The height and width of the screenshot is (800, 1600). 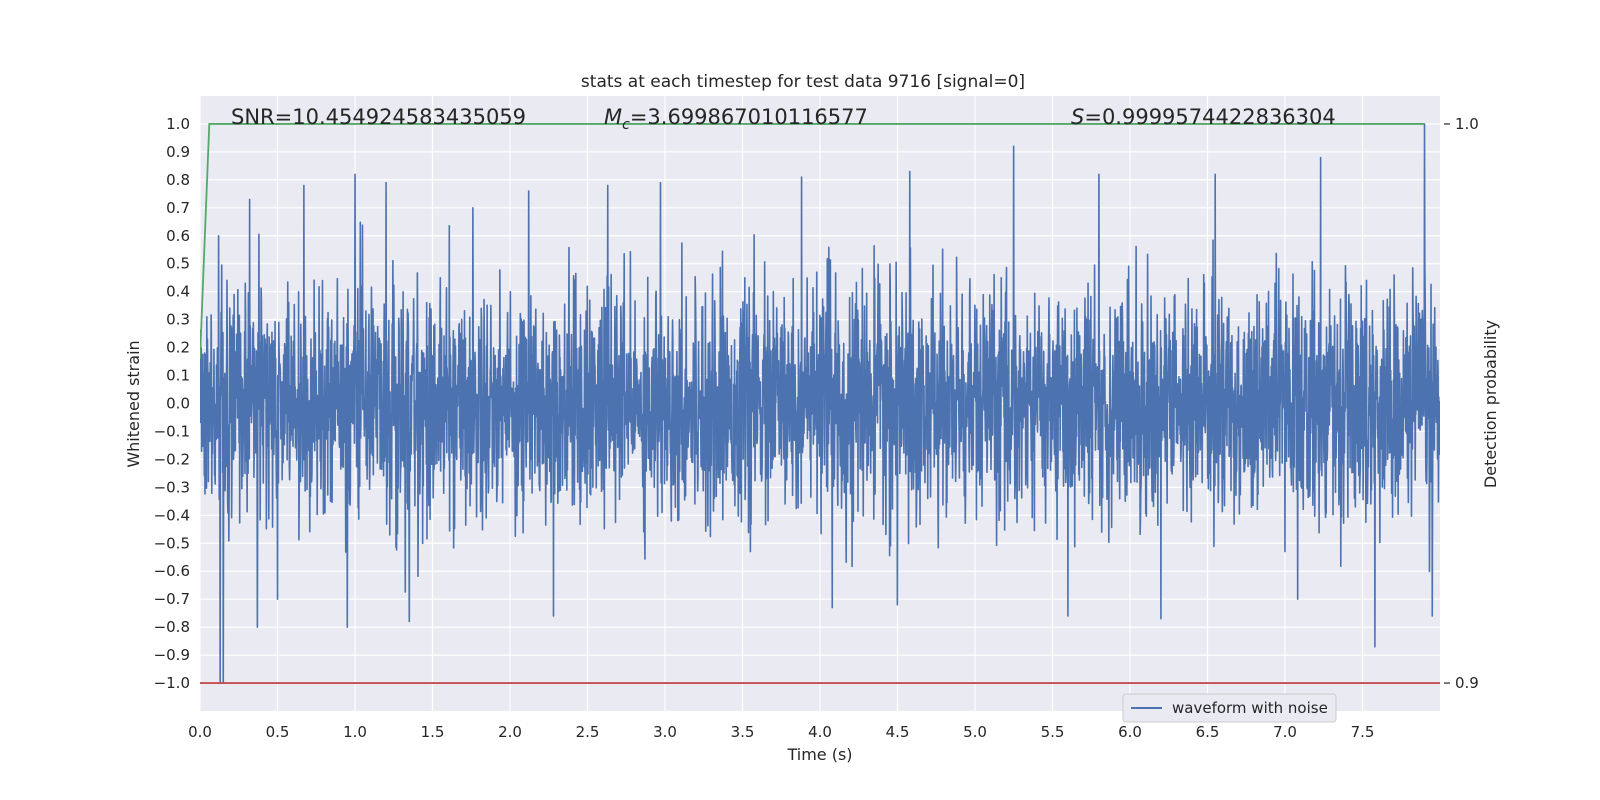 I want to click on y-tick-label: 0.7, so click(x=178, y=208).